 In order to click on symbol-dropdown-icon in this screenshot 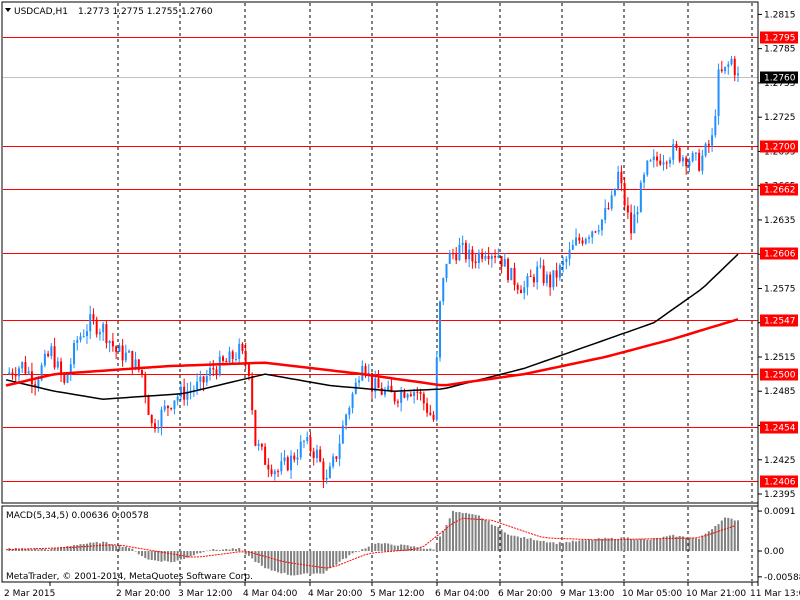, I will do `click(8, 10)`.